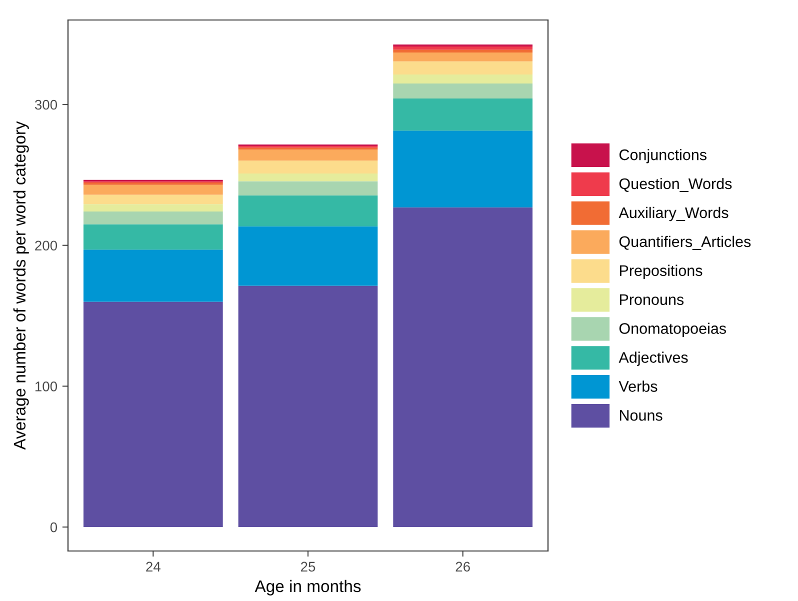 This screenshot has width=798, height=601. What do you see at coordinates (661, 272) in the screenshot?
I see `legend-label: Prepositions` at bounding box center [661, 272].